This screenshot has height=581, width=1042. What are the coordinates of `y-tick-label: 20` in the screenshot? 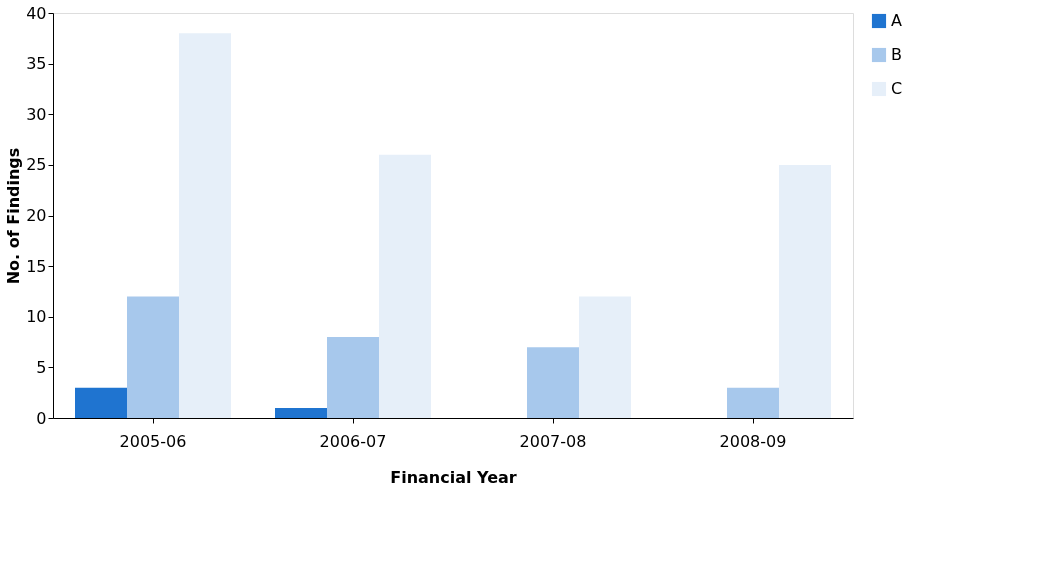 It's located at (36, 215).